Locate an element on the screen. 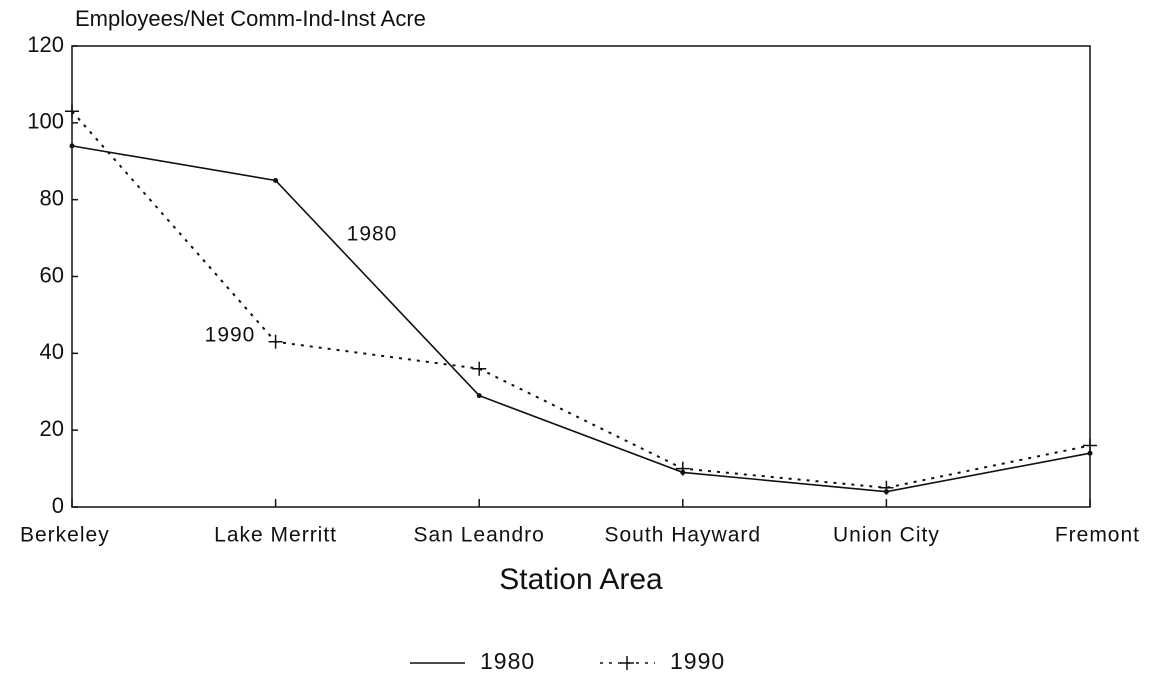 This screenshot has width=1151, height=680. y-axis-label: Employees/Net Comm-Ind-Inst Acre is located at coordinates (250, 18).